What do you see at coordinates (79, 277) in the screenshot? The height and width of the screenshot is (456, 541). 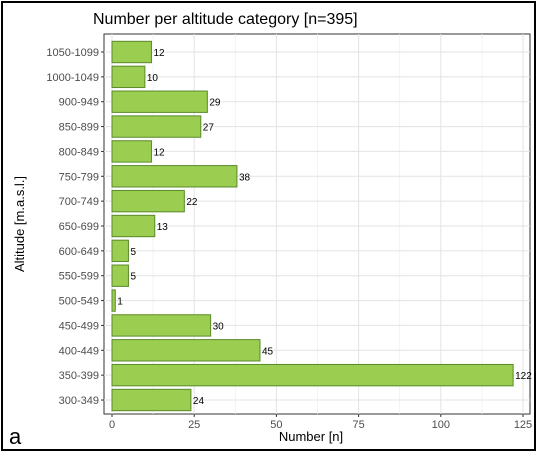 I see `y-tick-label: 550-599` at bounding box center [79, 277].